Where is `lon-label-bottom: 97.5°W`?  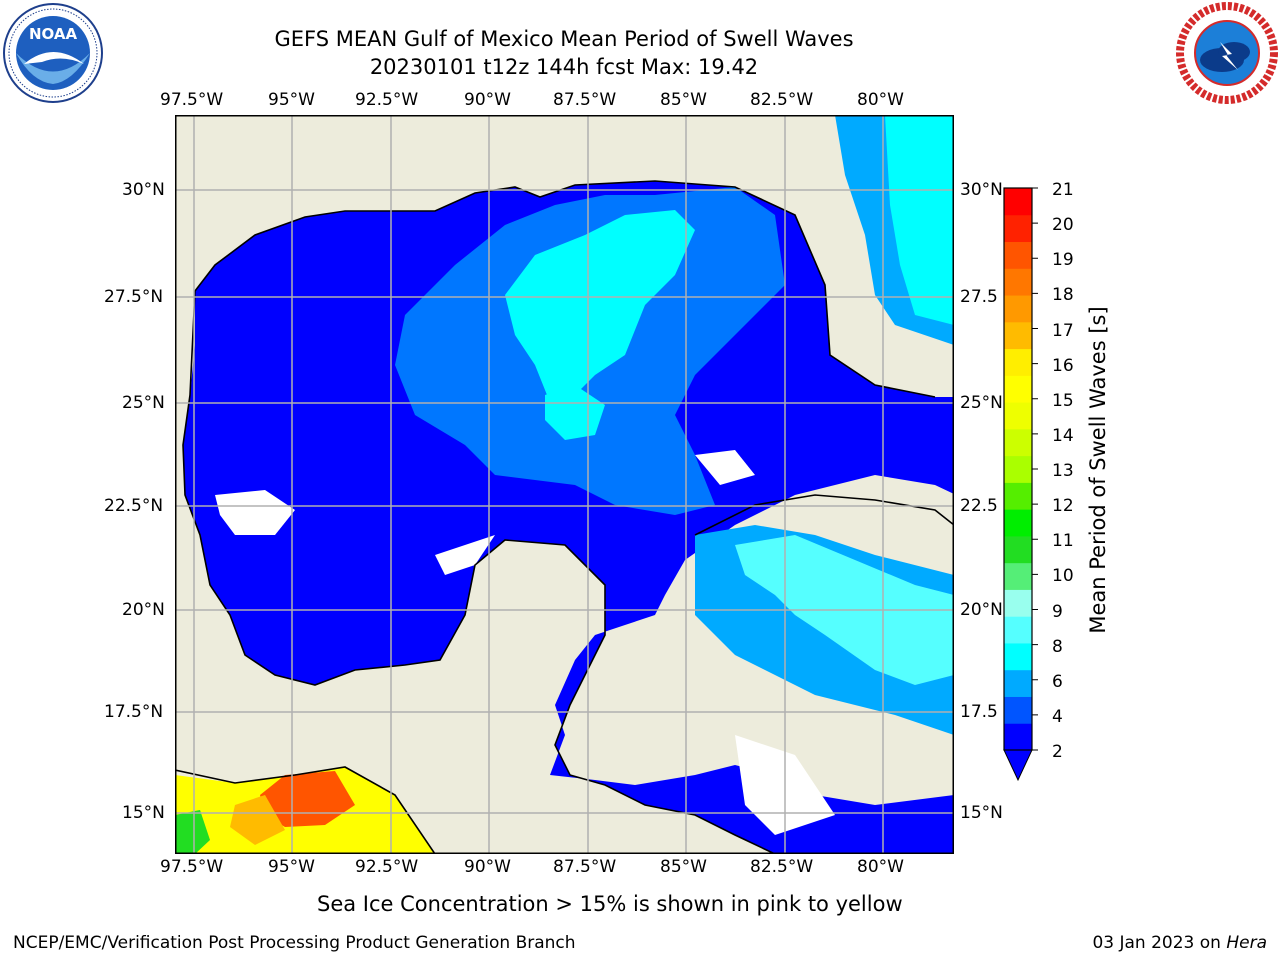 lon-label-bottom: 97.5°W is located at coordinates (192, 867).